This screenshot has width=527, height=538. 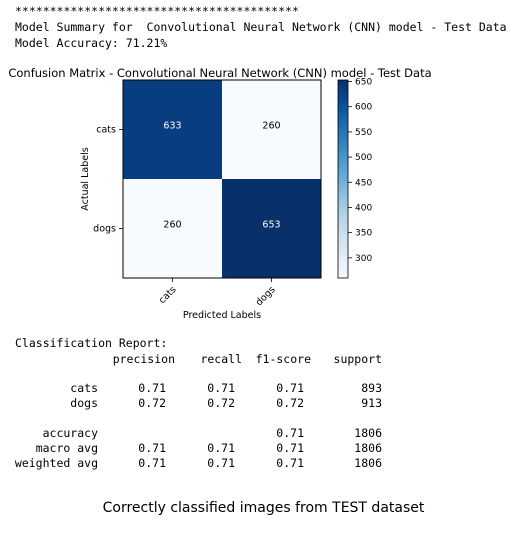 What do you see at coordinates (152, 403) in the screenshot?
I see `precision-value: 0.72` at bounding box center [152, 403].